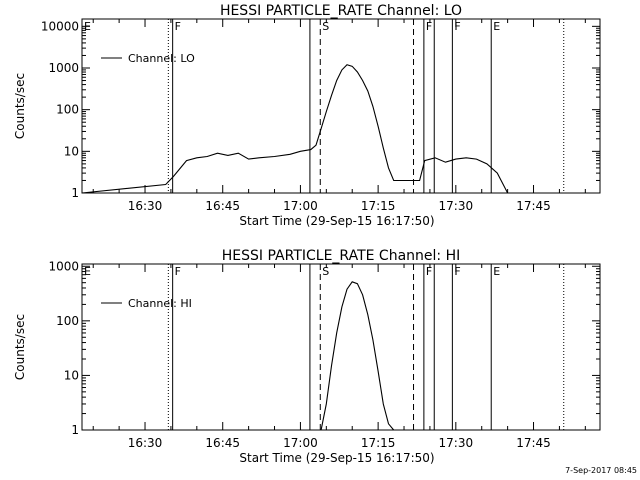 This screenshot has height=480, width=640. I want to click on chart-title: HESSI PARTICLE_RATE Channel: HI, so click(341, 256).